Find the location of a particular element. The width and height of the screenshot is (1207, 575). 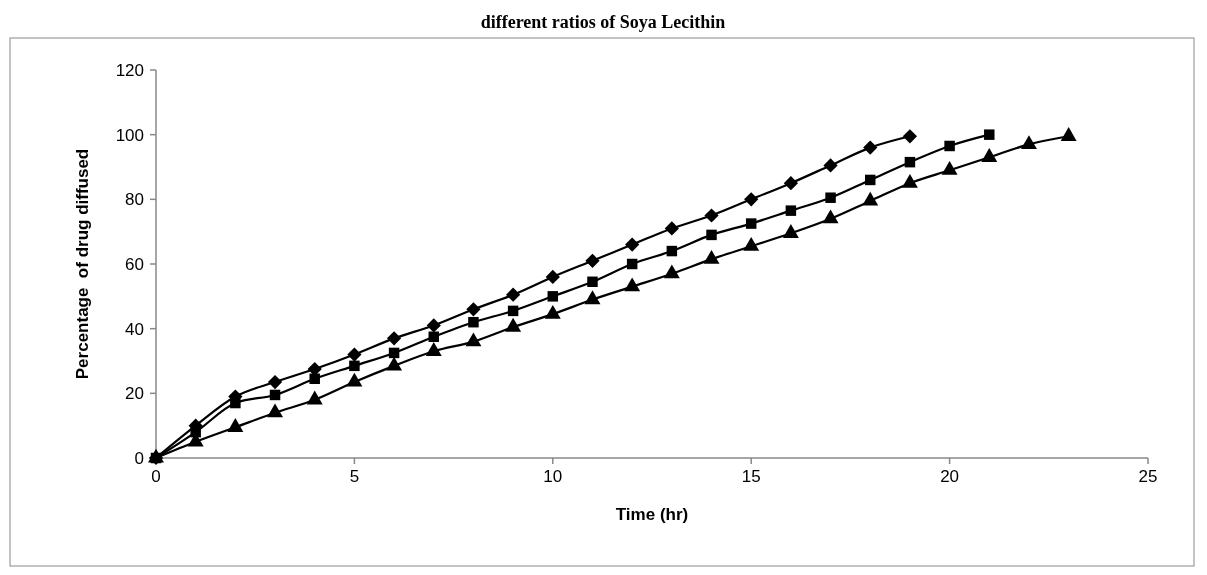

x-tick-label: 25 is located at coordinates (1148, 476).